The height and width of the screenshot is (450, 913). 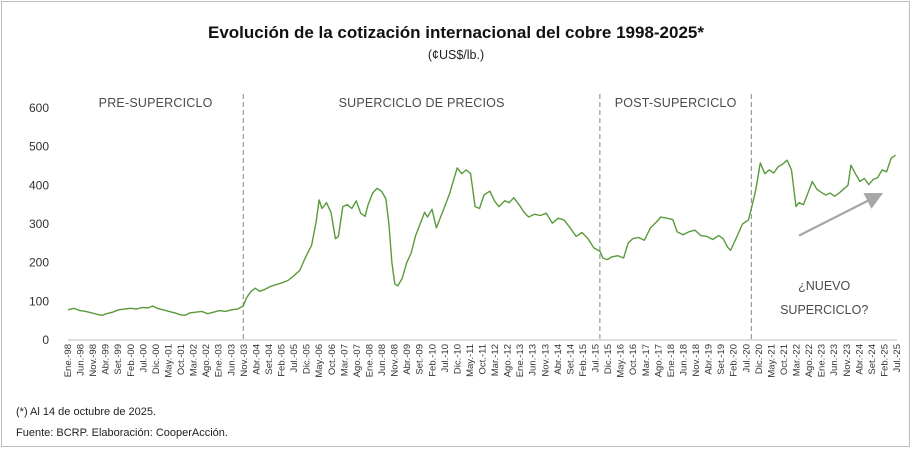 I want to click on trend-arrow-group, so click(x=841, y=215).